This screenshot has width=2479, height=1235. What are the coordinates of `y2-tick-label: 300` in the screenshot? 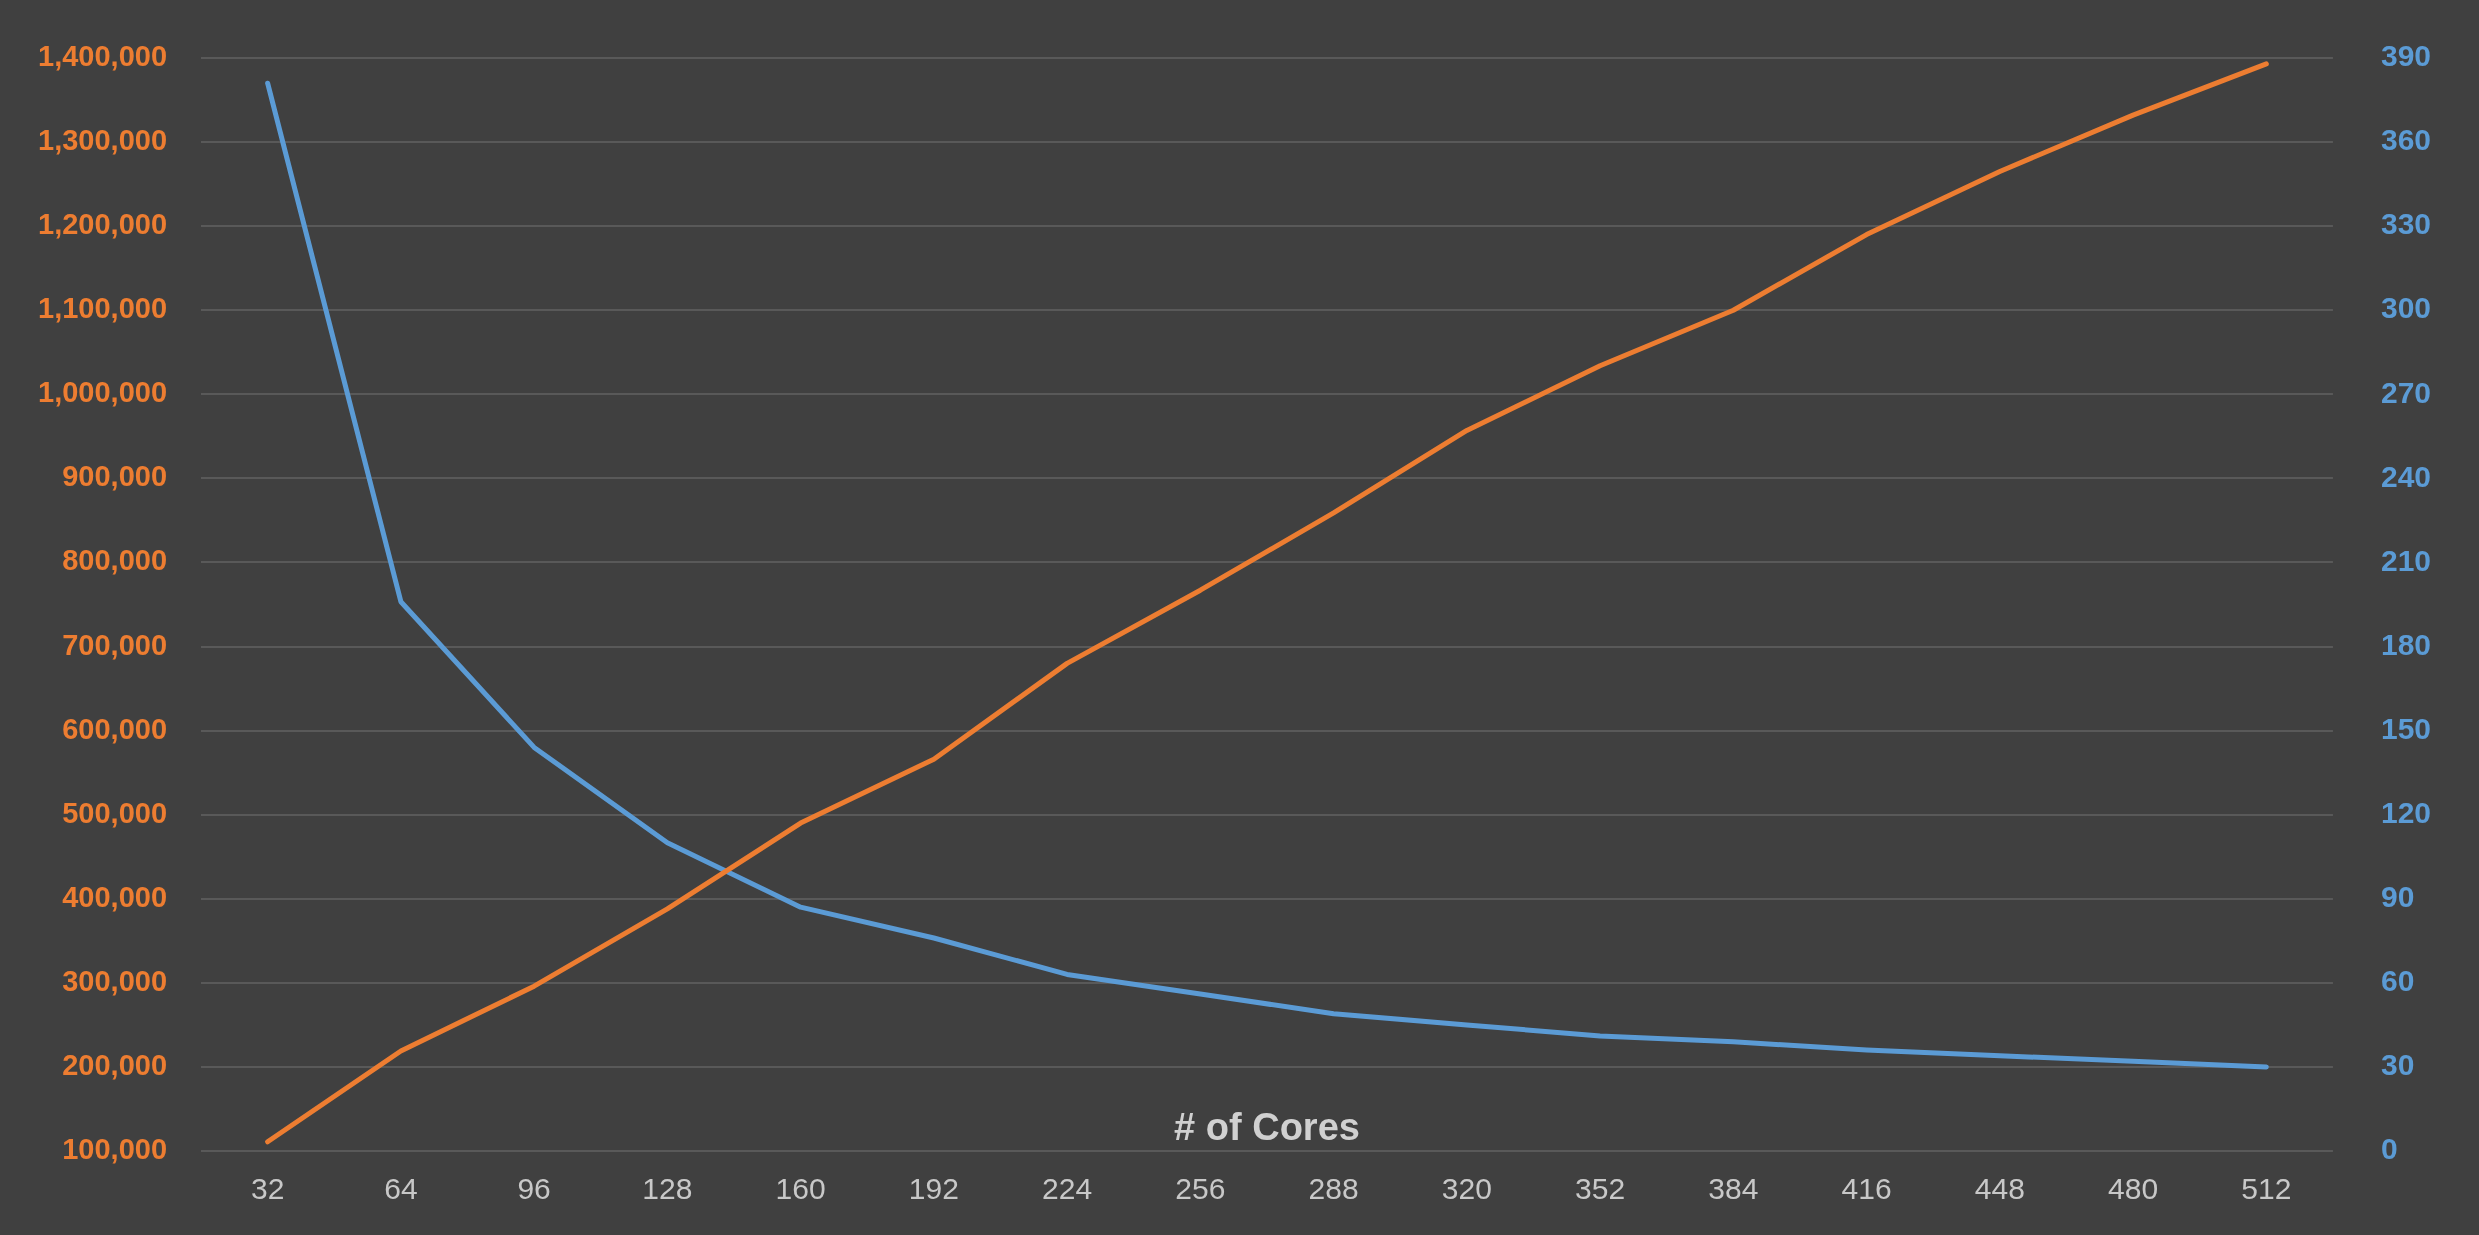 It's located at (2406, 308).